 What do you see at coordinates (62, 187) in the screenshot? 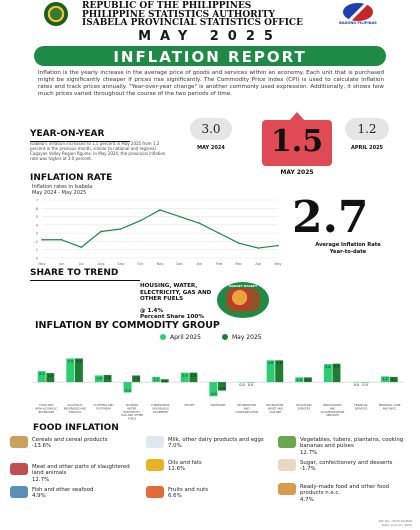
I see `rate-subtitle-line-1: Inflation rates in Isabela` at bounding box center [62, 187].